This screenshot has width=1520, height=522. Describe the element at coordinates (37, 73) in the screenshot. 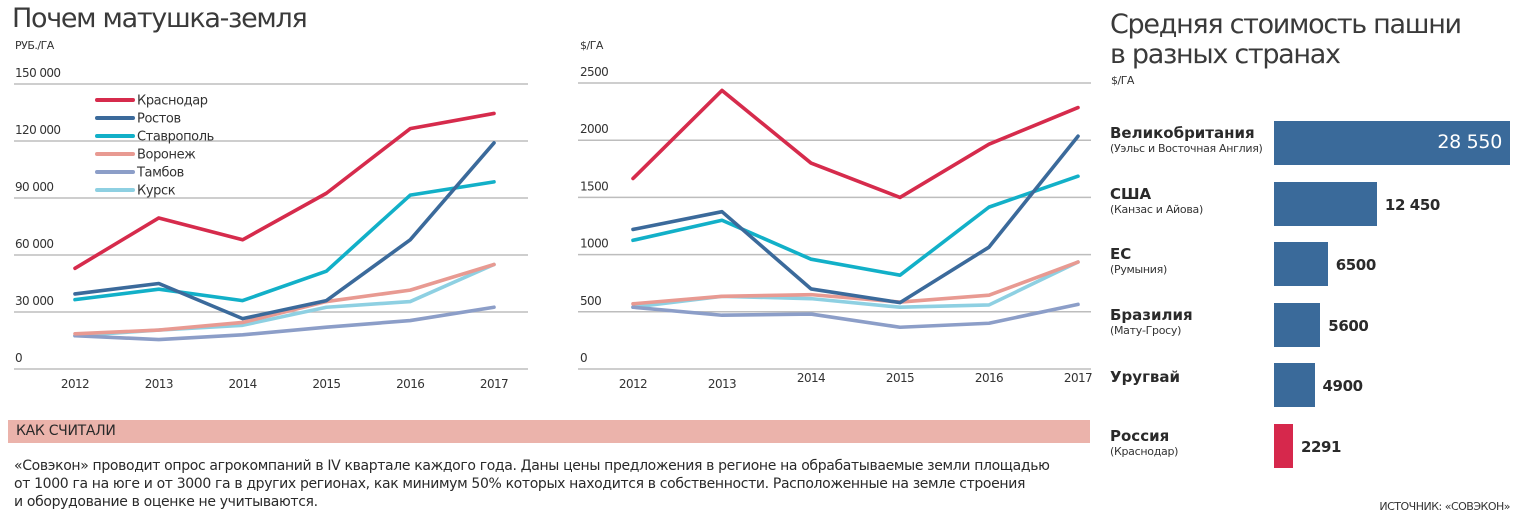

I see `y-tick-label: 150 000` at that location.